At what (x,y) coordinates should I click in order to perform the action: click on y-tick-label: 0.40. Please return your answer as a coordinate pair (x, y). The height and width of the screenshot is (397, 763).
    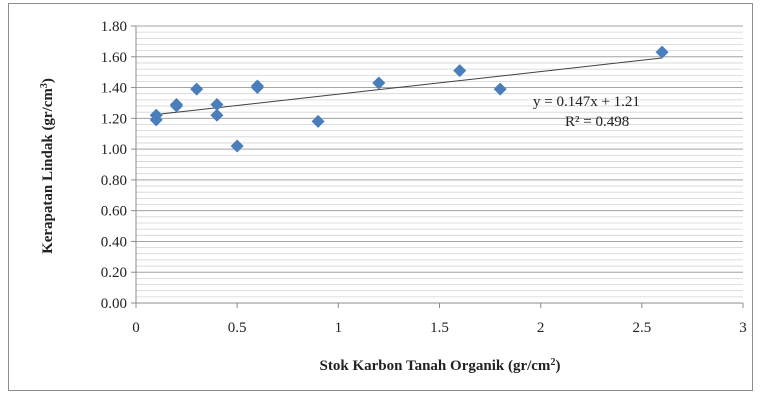
    Looking at the image, I should click on (114, 242).